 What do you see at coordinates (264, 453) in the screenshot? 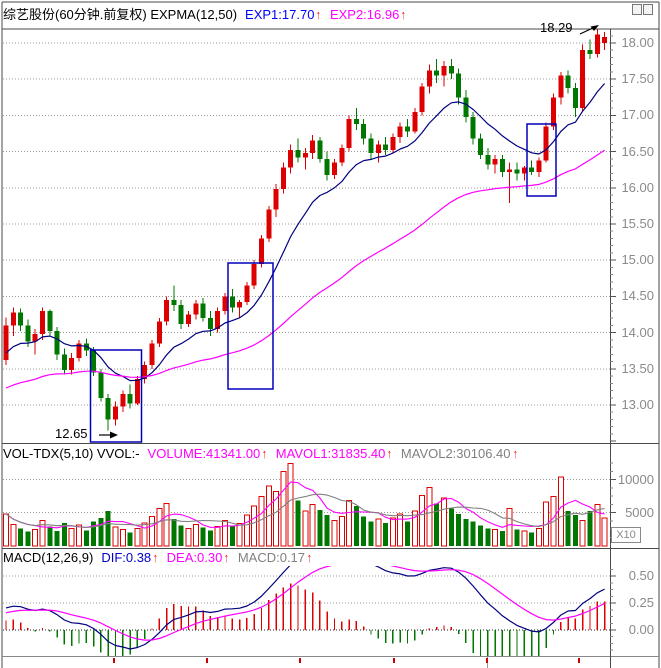
I see `volume-up-arrow-icon: ↑` at bounding box center [264, 453].